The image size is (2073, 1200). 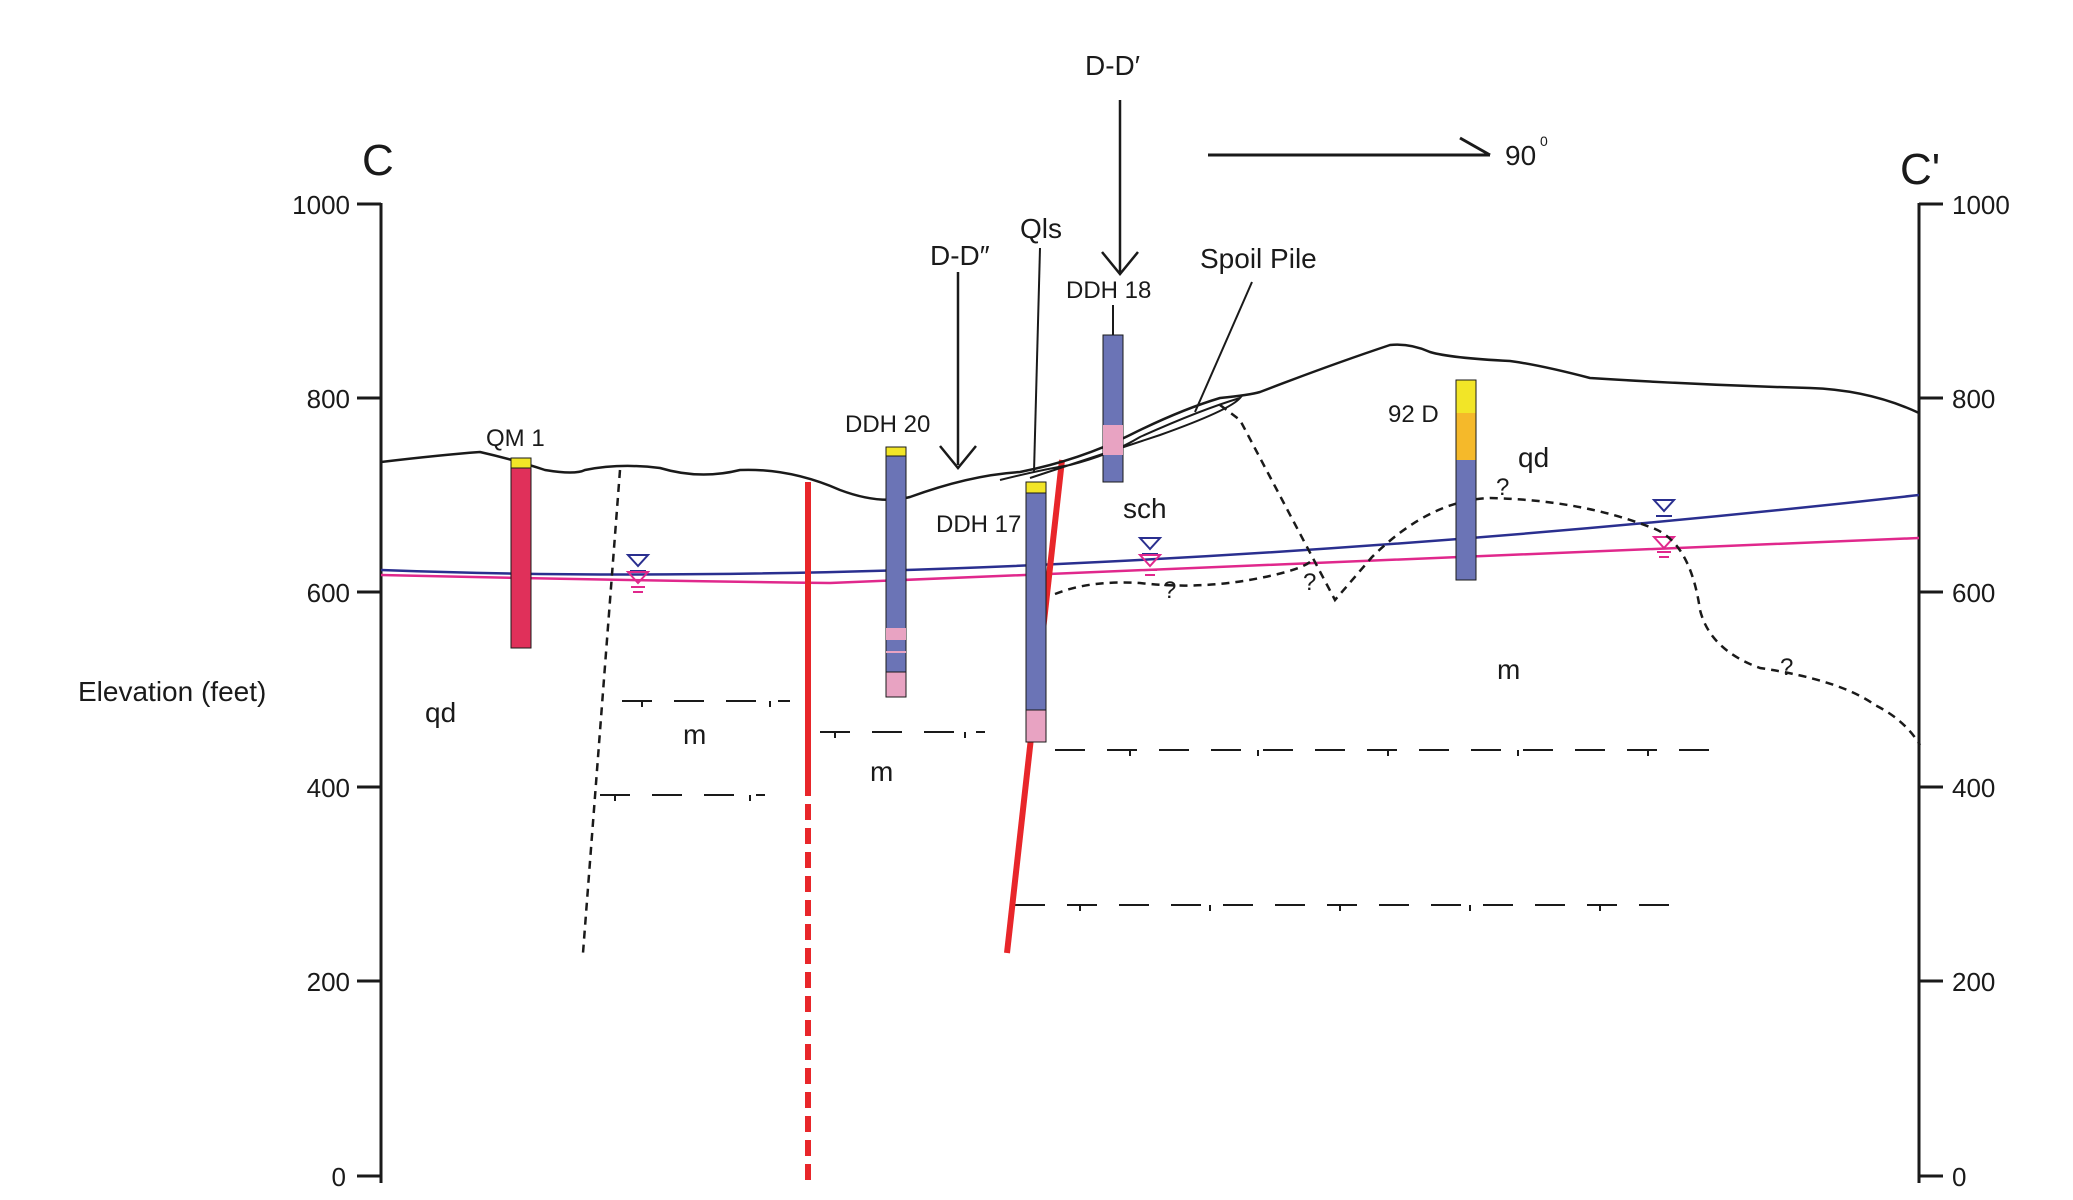 What do you see at coordinates (1466, 480) in the screenshot?
I see `drill-hole-92d` at bounding box center [1466, 480].